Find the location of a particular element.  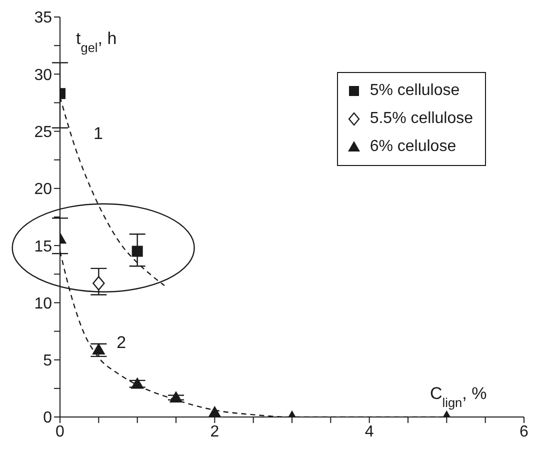

x-tick-label: 6 is located at coordinates (524, 431).